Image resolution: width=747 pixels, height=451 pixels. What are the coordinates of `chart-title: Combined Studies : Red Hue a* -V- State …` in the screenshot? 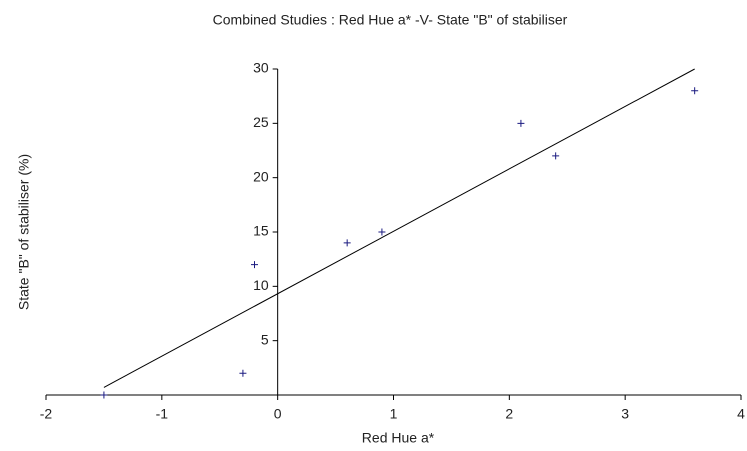 It's located at (390, 20).